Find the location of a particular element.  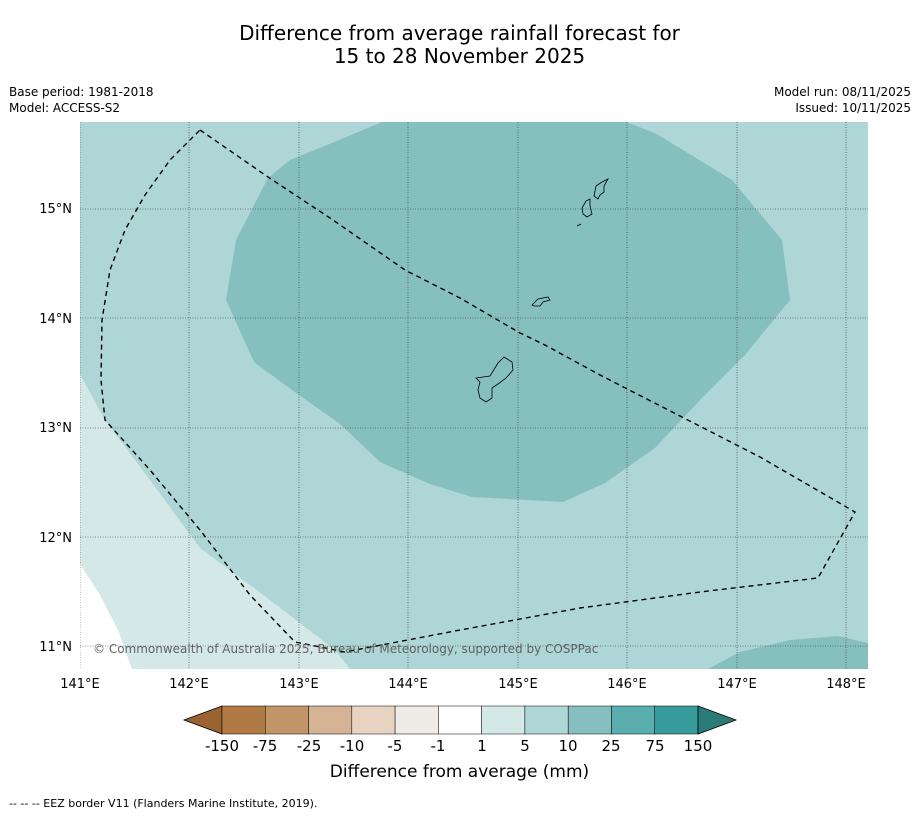

lon-label: 145°E is located at coordinates (518, 684).